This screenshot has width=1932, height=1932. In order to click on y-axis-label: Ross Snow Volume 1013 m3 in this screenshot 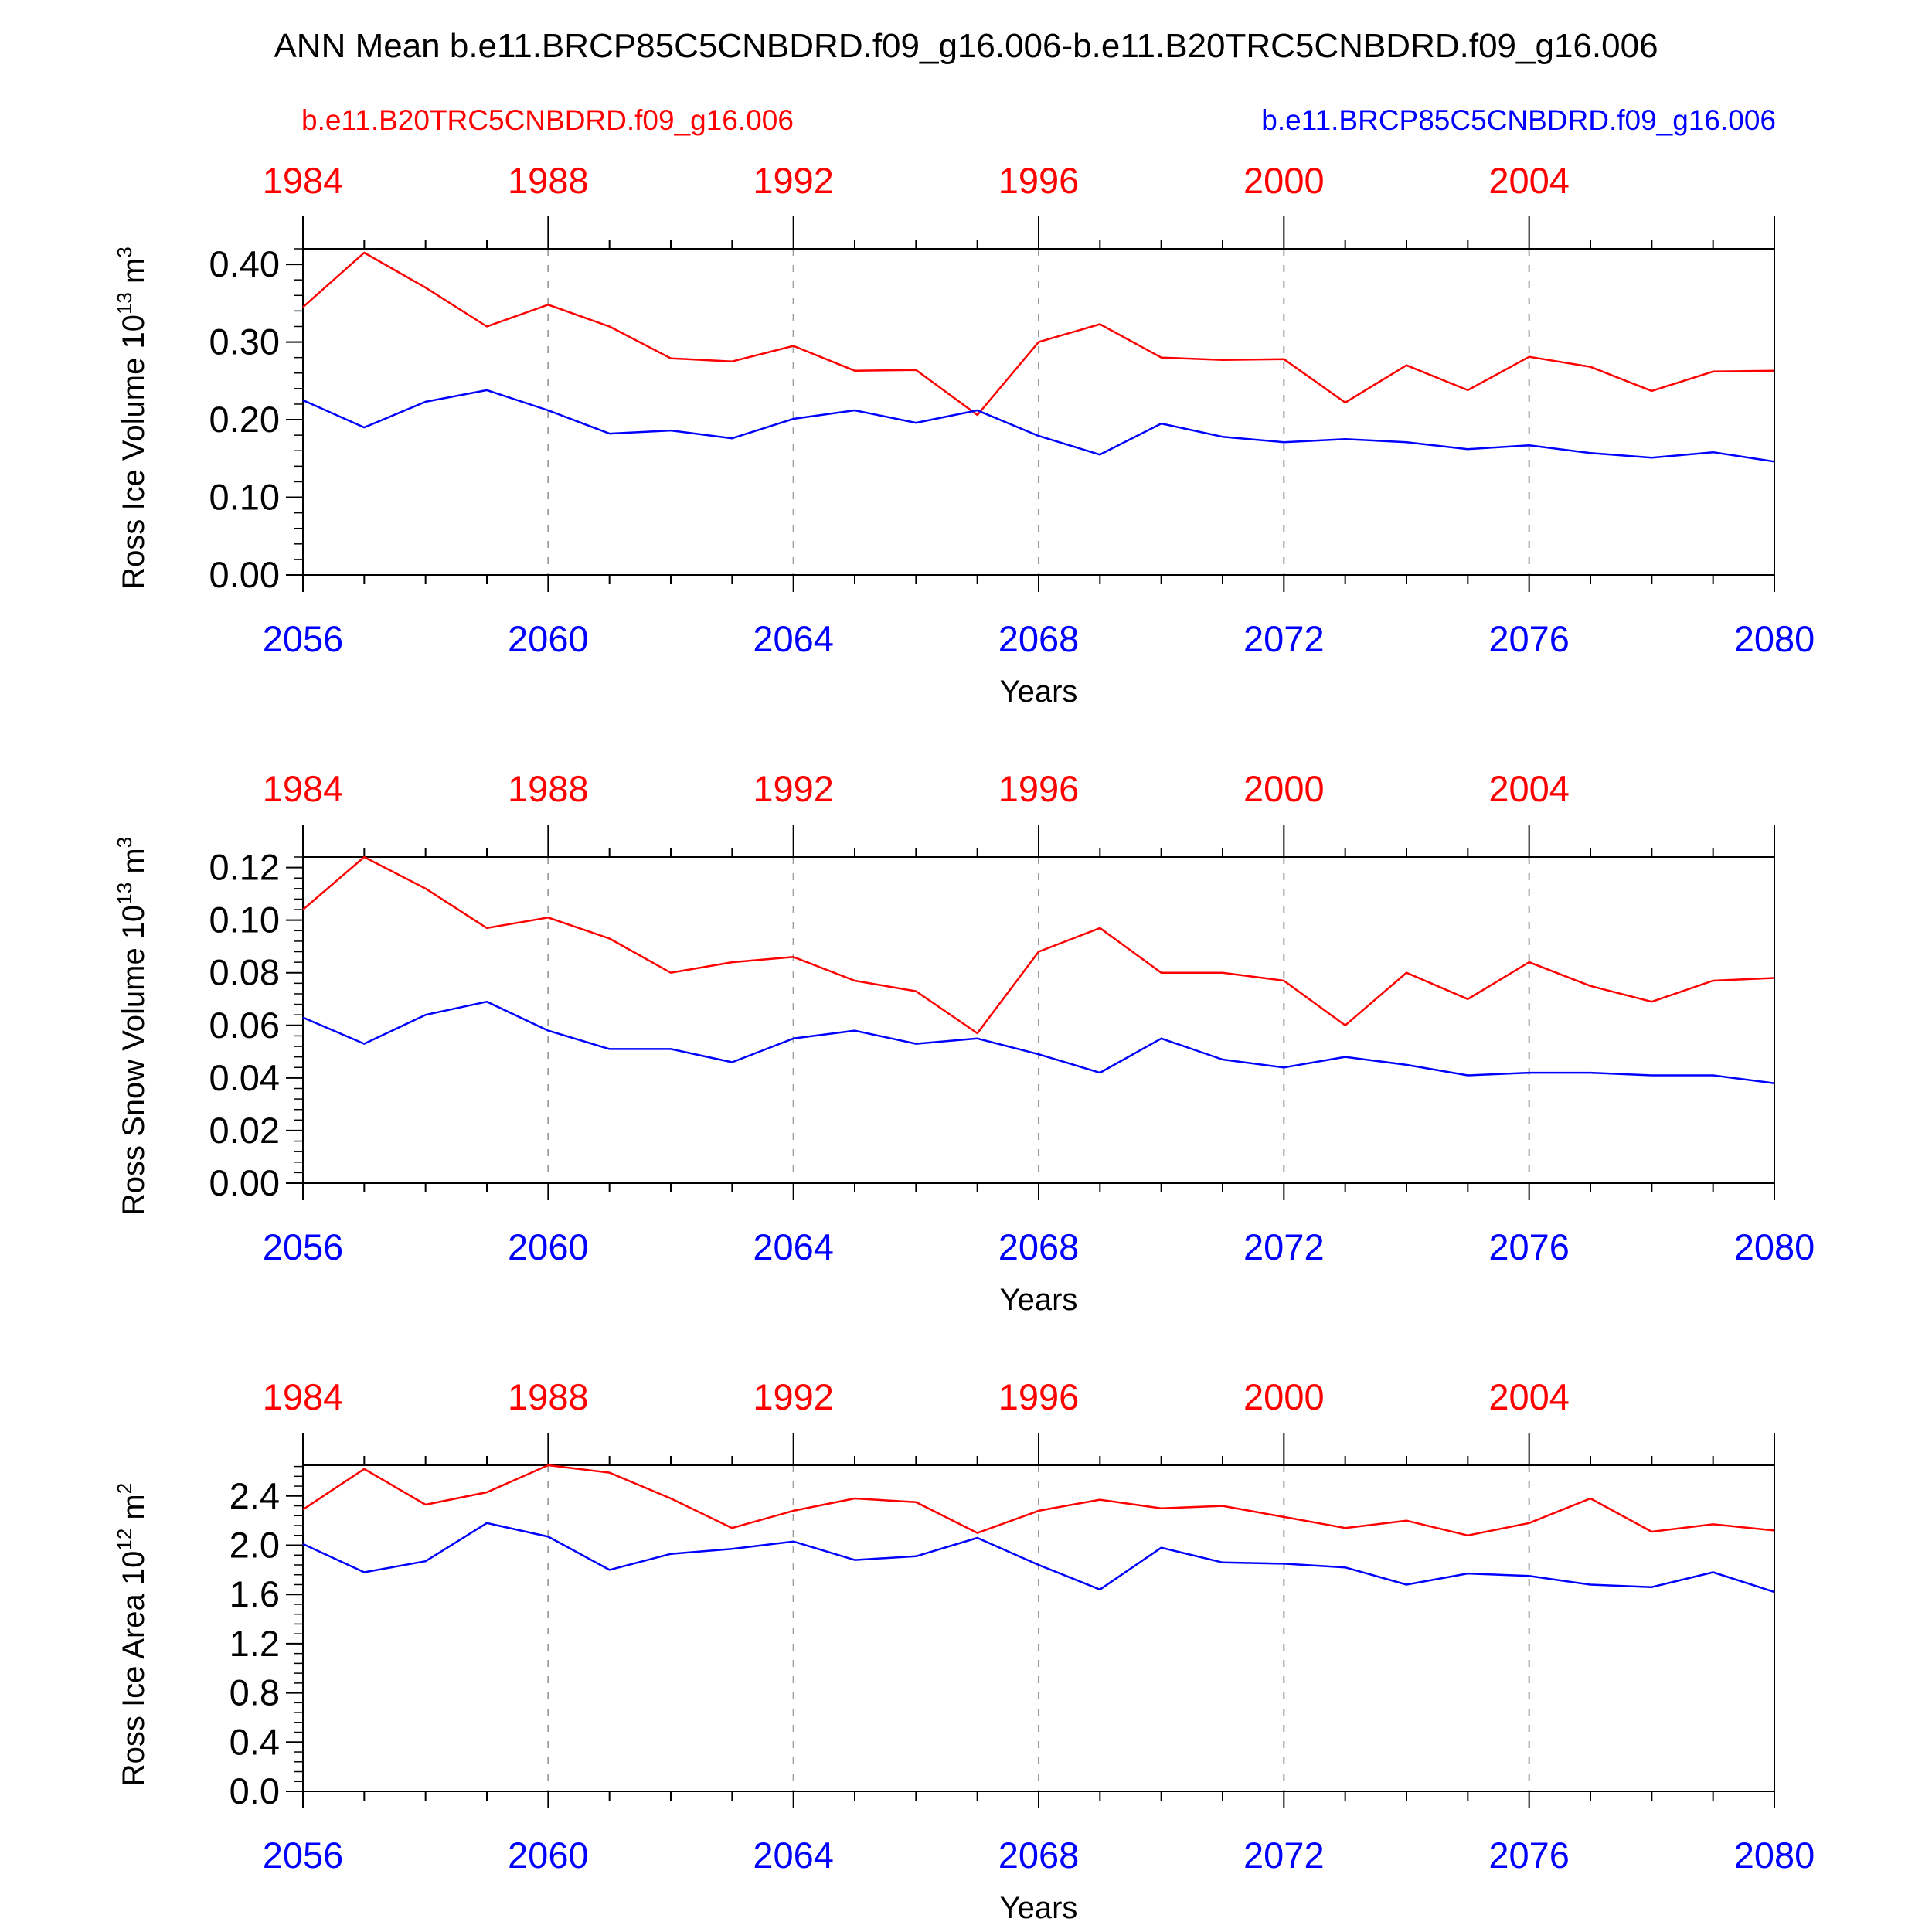, I will do `click(132, 1027)`.